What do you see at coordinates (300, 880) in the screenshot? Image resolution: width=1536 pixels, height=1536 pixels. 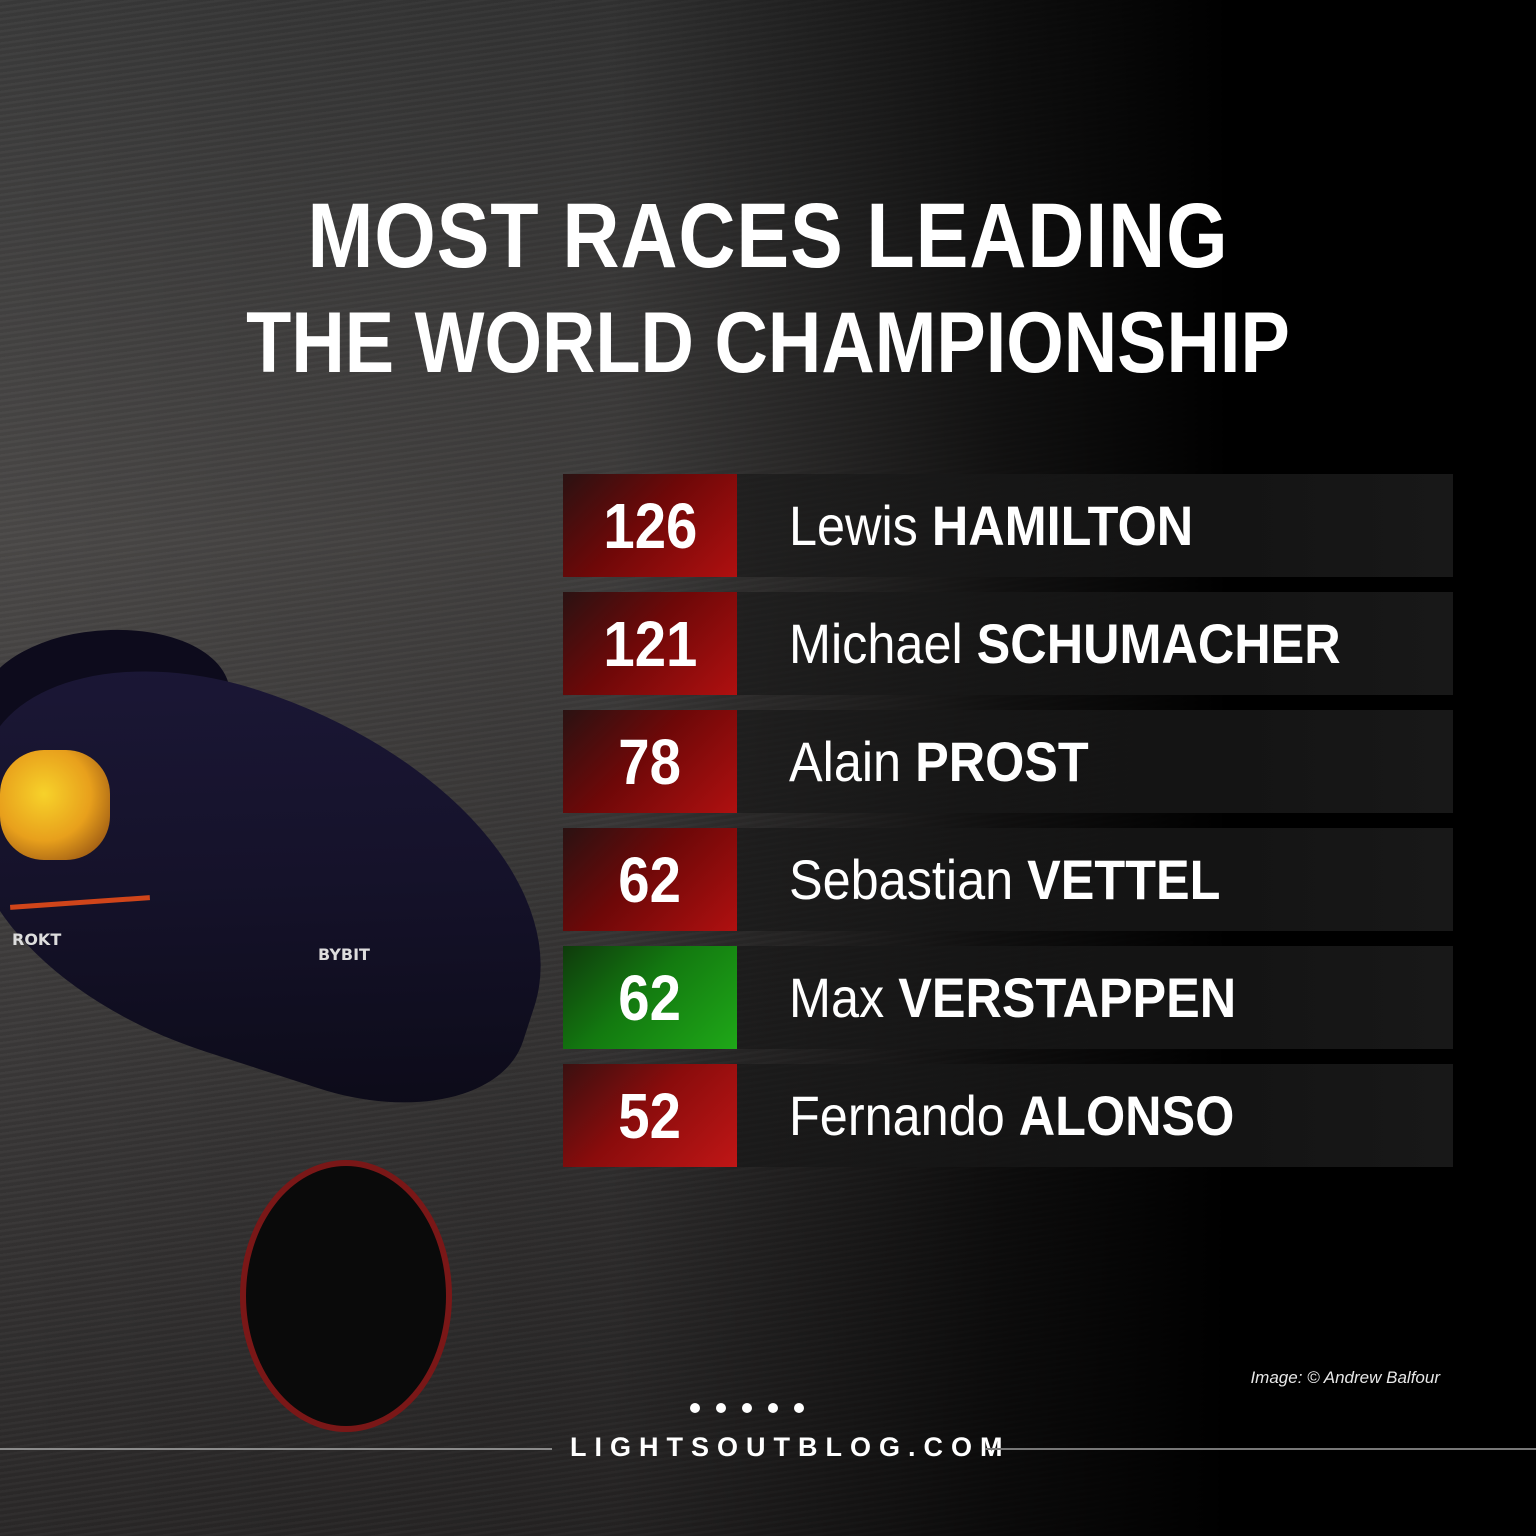 I see `car-body` at bounding box center [300, 880].